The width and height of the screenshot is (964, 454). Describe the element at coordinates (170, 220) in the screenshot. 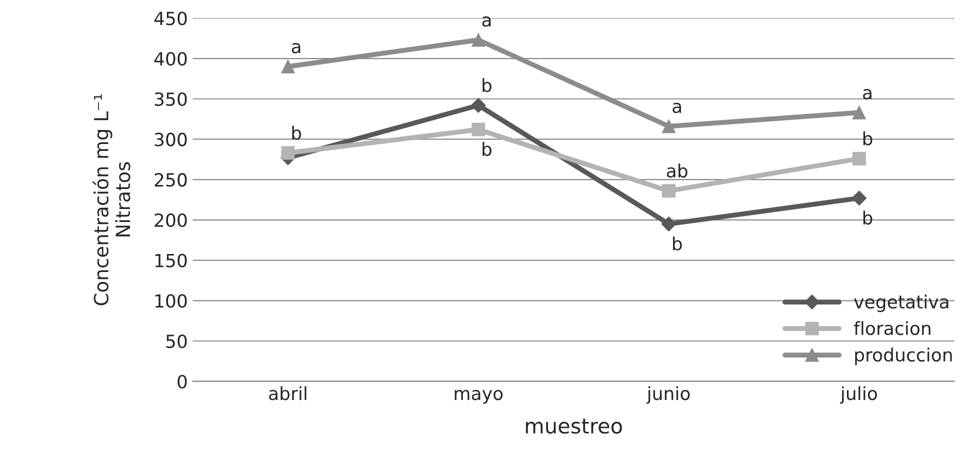

I see `y-tick-label: 200` at that location.